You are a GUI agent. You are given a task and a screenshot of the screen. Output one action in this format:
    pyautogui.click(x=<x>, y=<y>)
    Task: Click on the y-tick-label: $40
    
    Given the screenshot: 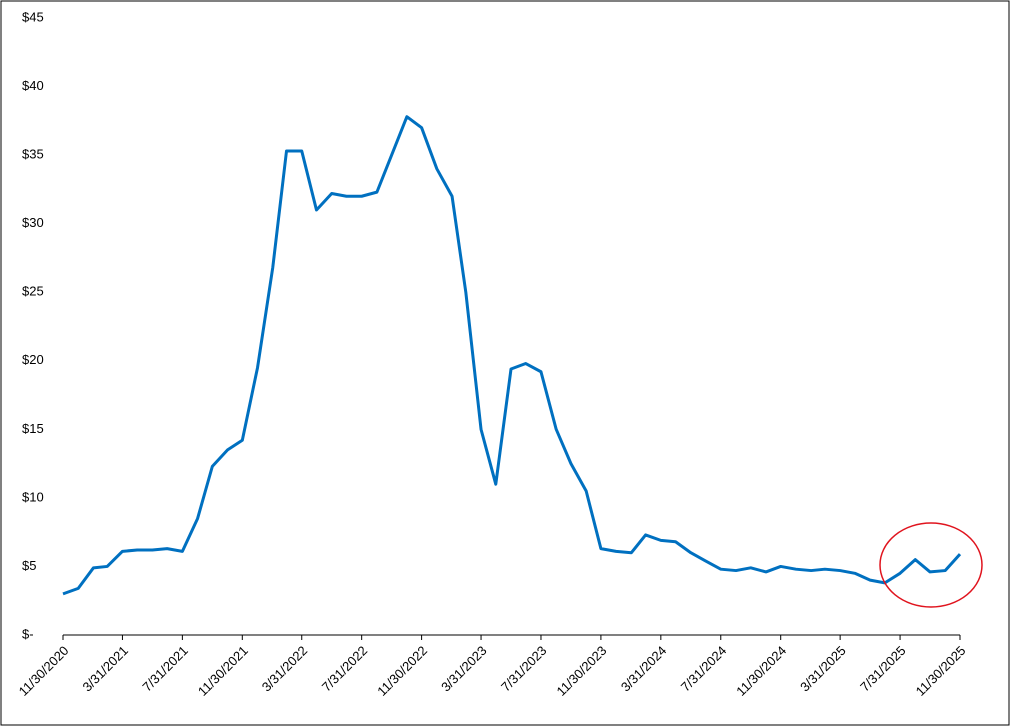 What is the action you would take?
    pyautogui.click(x=33, y=85)
    